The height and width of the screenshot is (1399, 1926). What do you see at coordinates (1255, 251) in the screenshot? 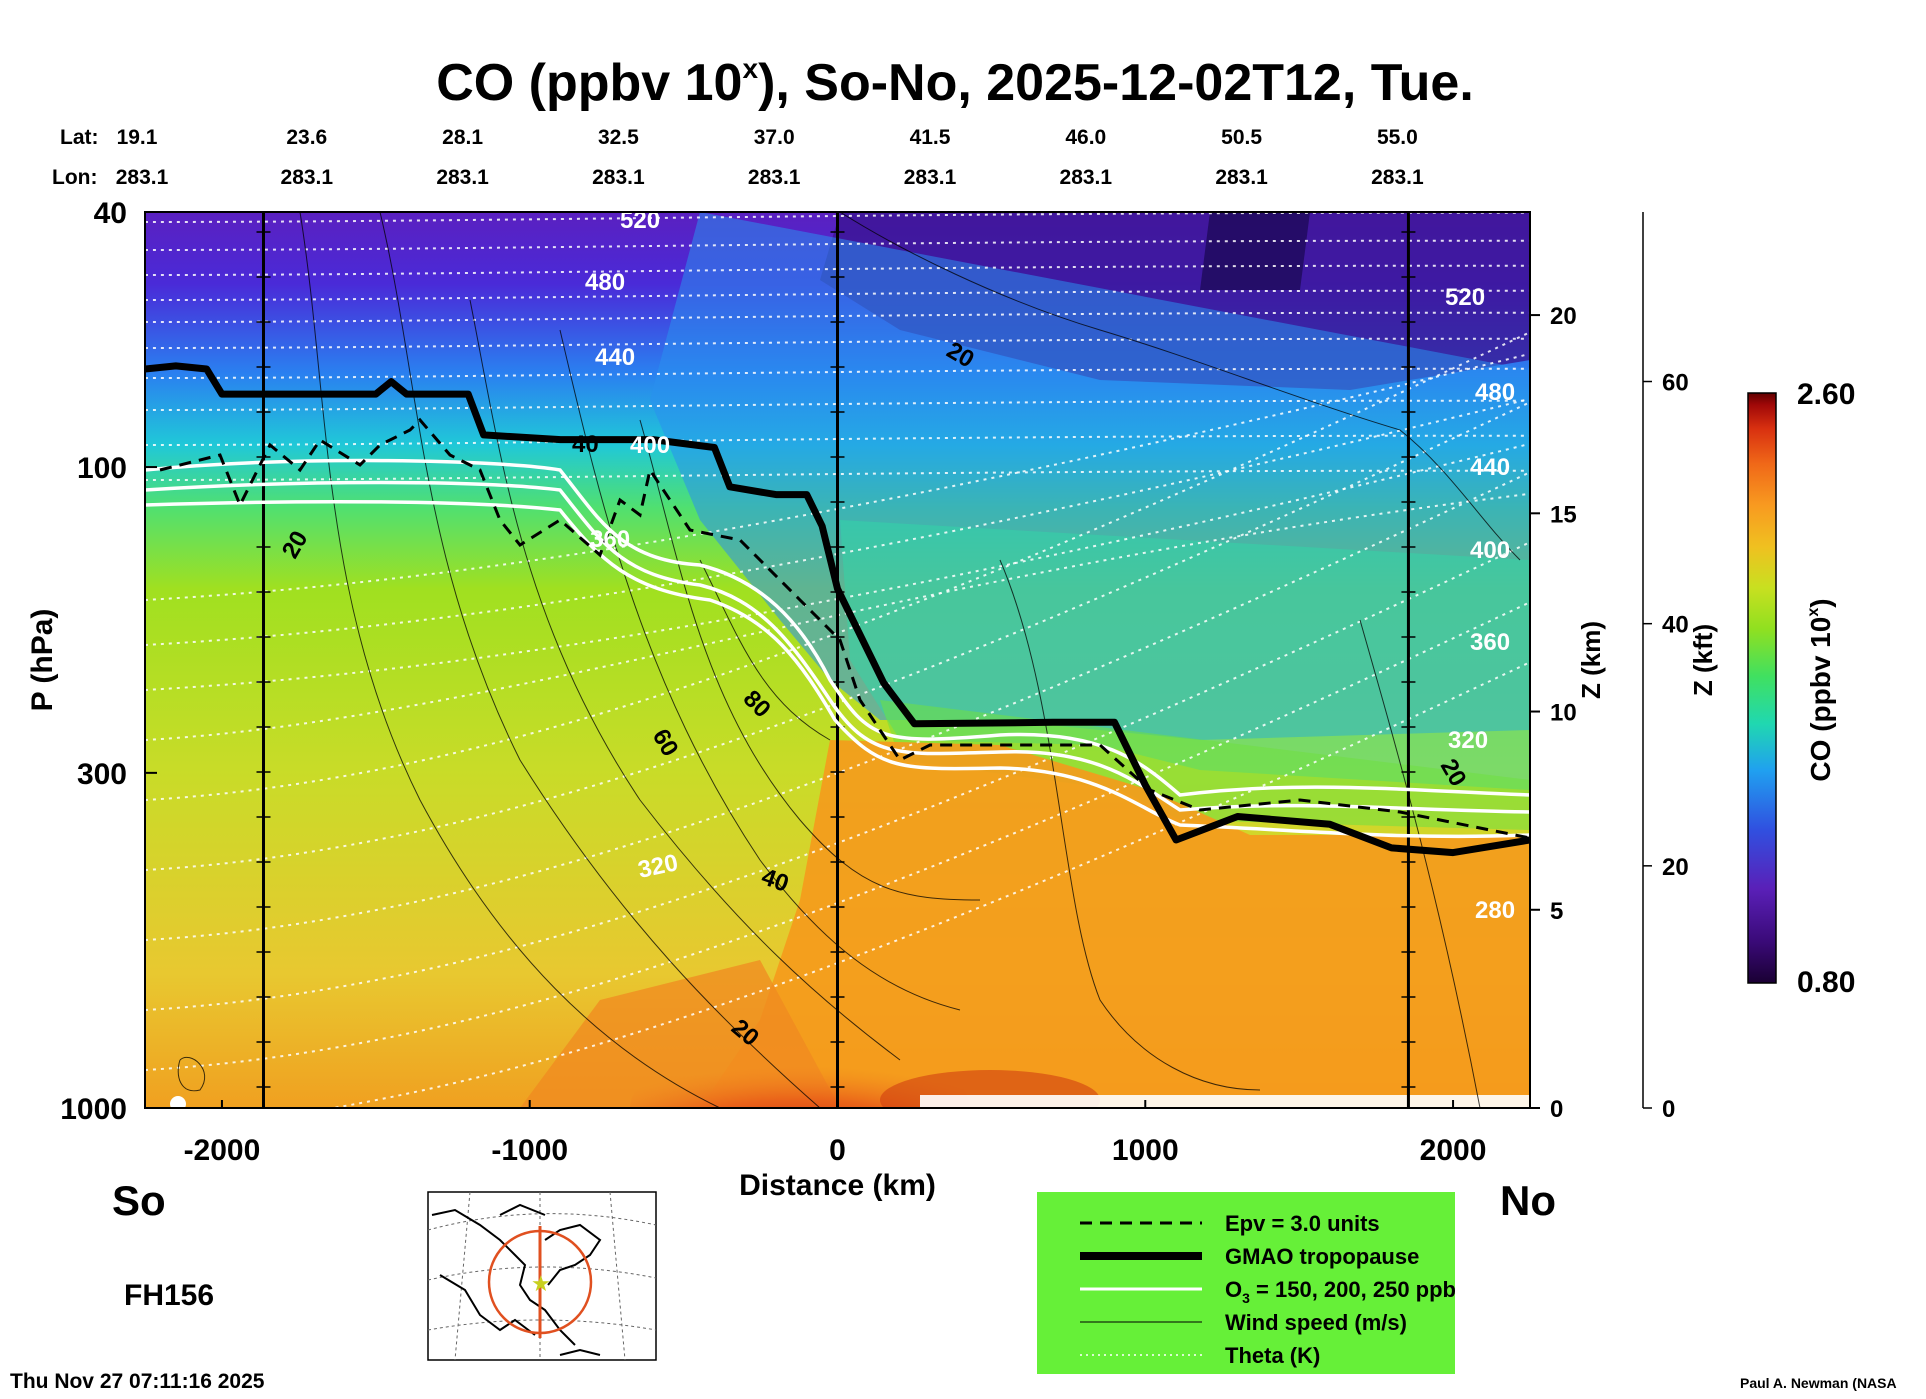
I see `lowest-co-region` at bounding box center [1255, 251].